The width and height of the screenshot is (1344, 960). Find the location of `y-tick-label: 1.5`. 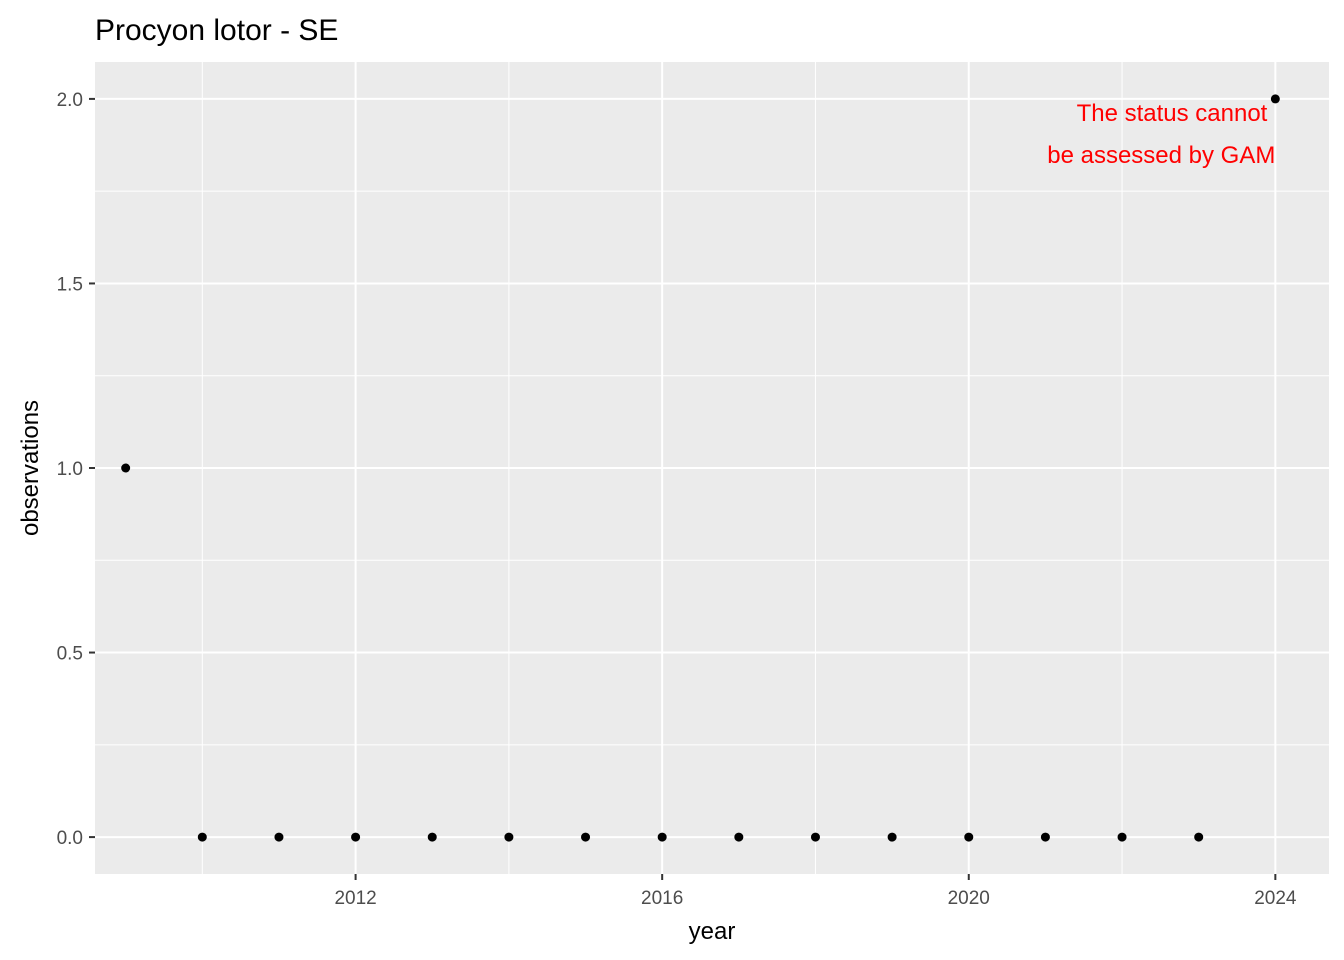

y-tick-label: 1.5 is located at coordinates (70, 284).